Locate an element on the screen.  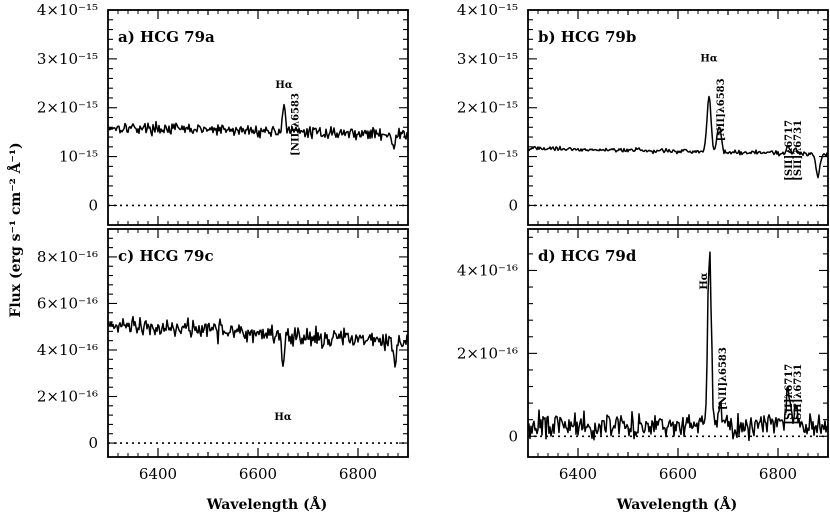
panel-title-c: c) HCG 79c is located at coordinates (166, 256).